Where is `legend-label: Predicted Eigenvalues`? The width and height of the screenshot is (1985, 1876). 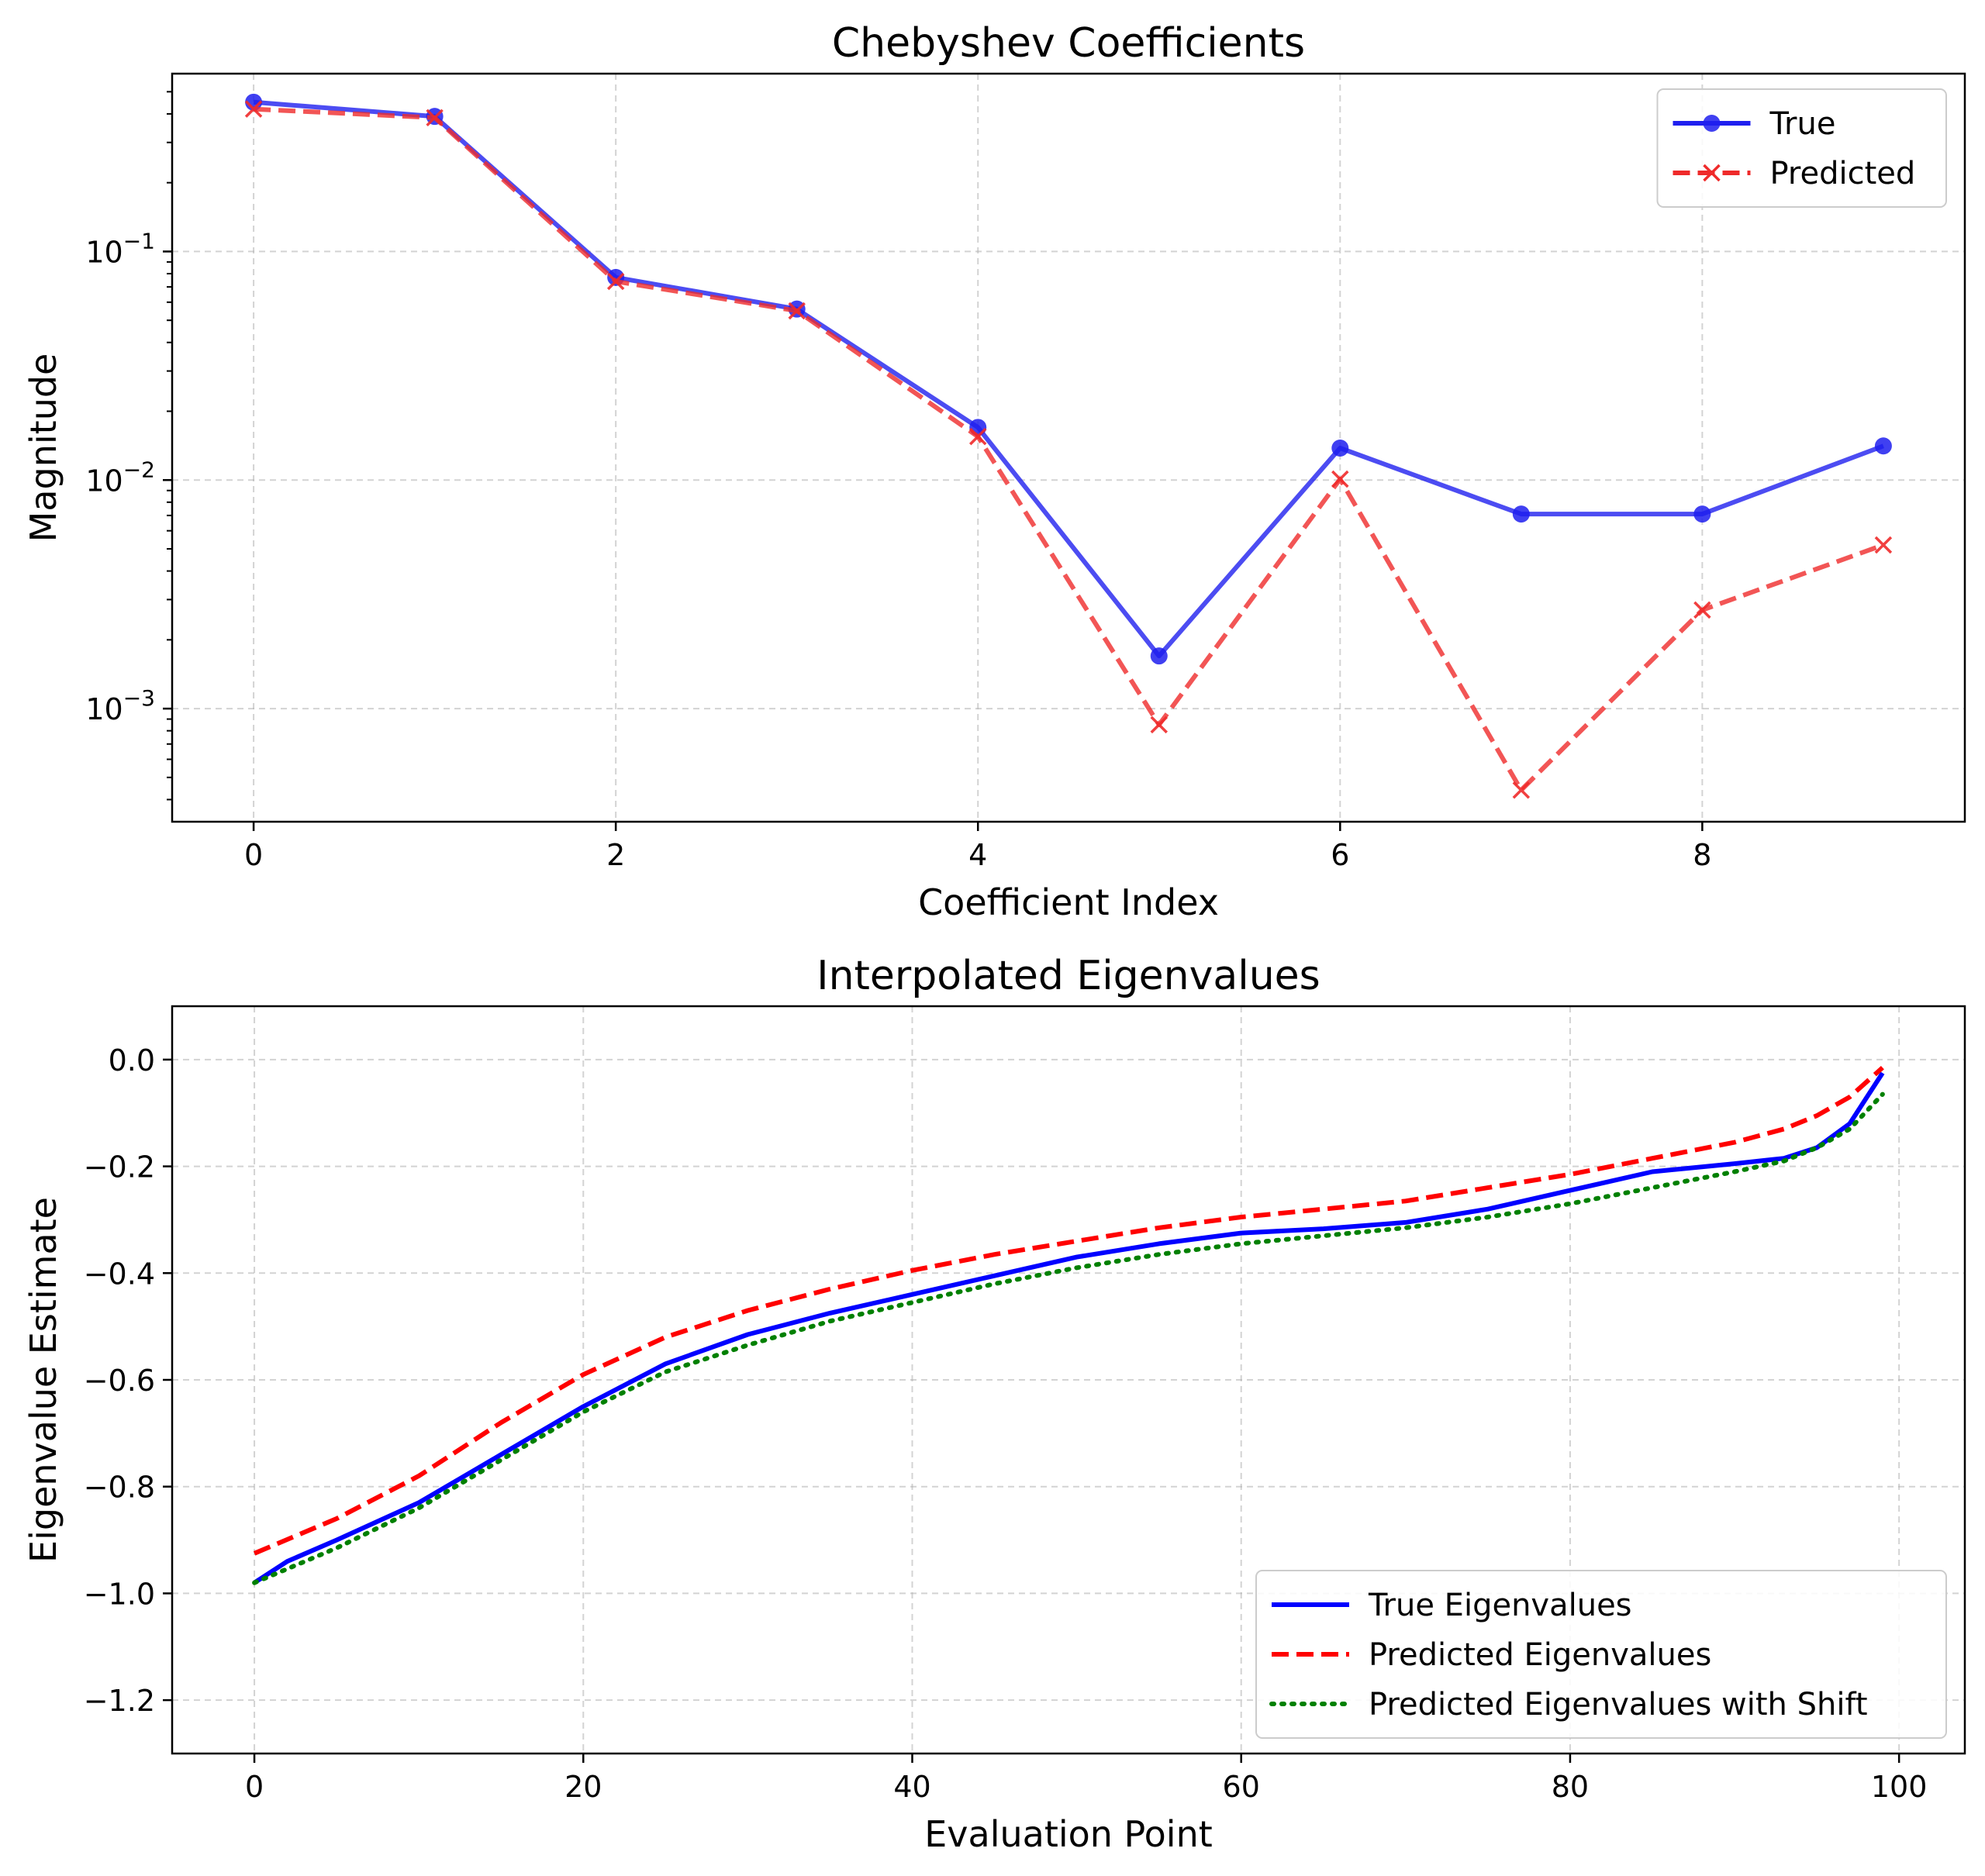 legend-label: Predicted Eigenvalues is located at coordinates (1540, 1655).